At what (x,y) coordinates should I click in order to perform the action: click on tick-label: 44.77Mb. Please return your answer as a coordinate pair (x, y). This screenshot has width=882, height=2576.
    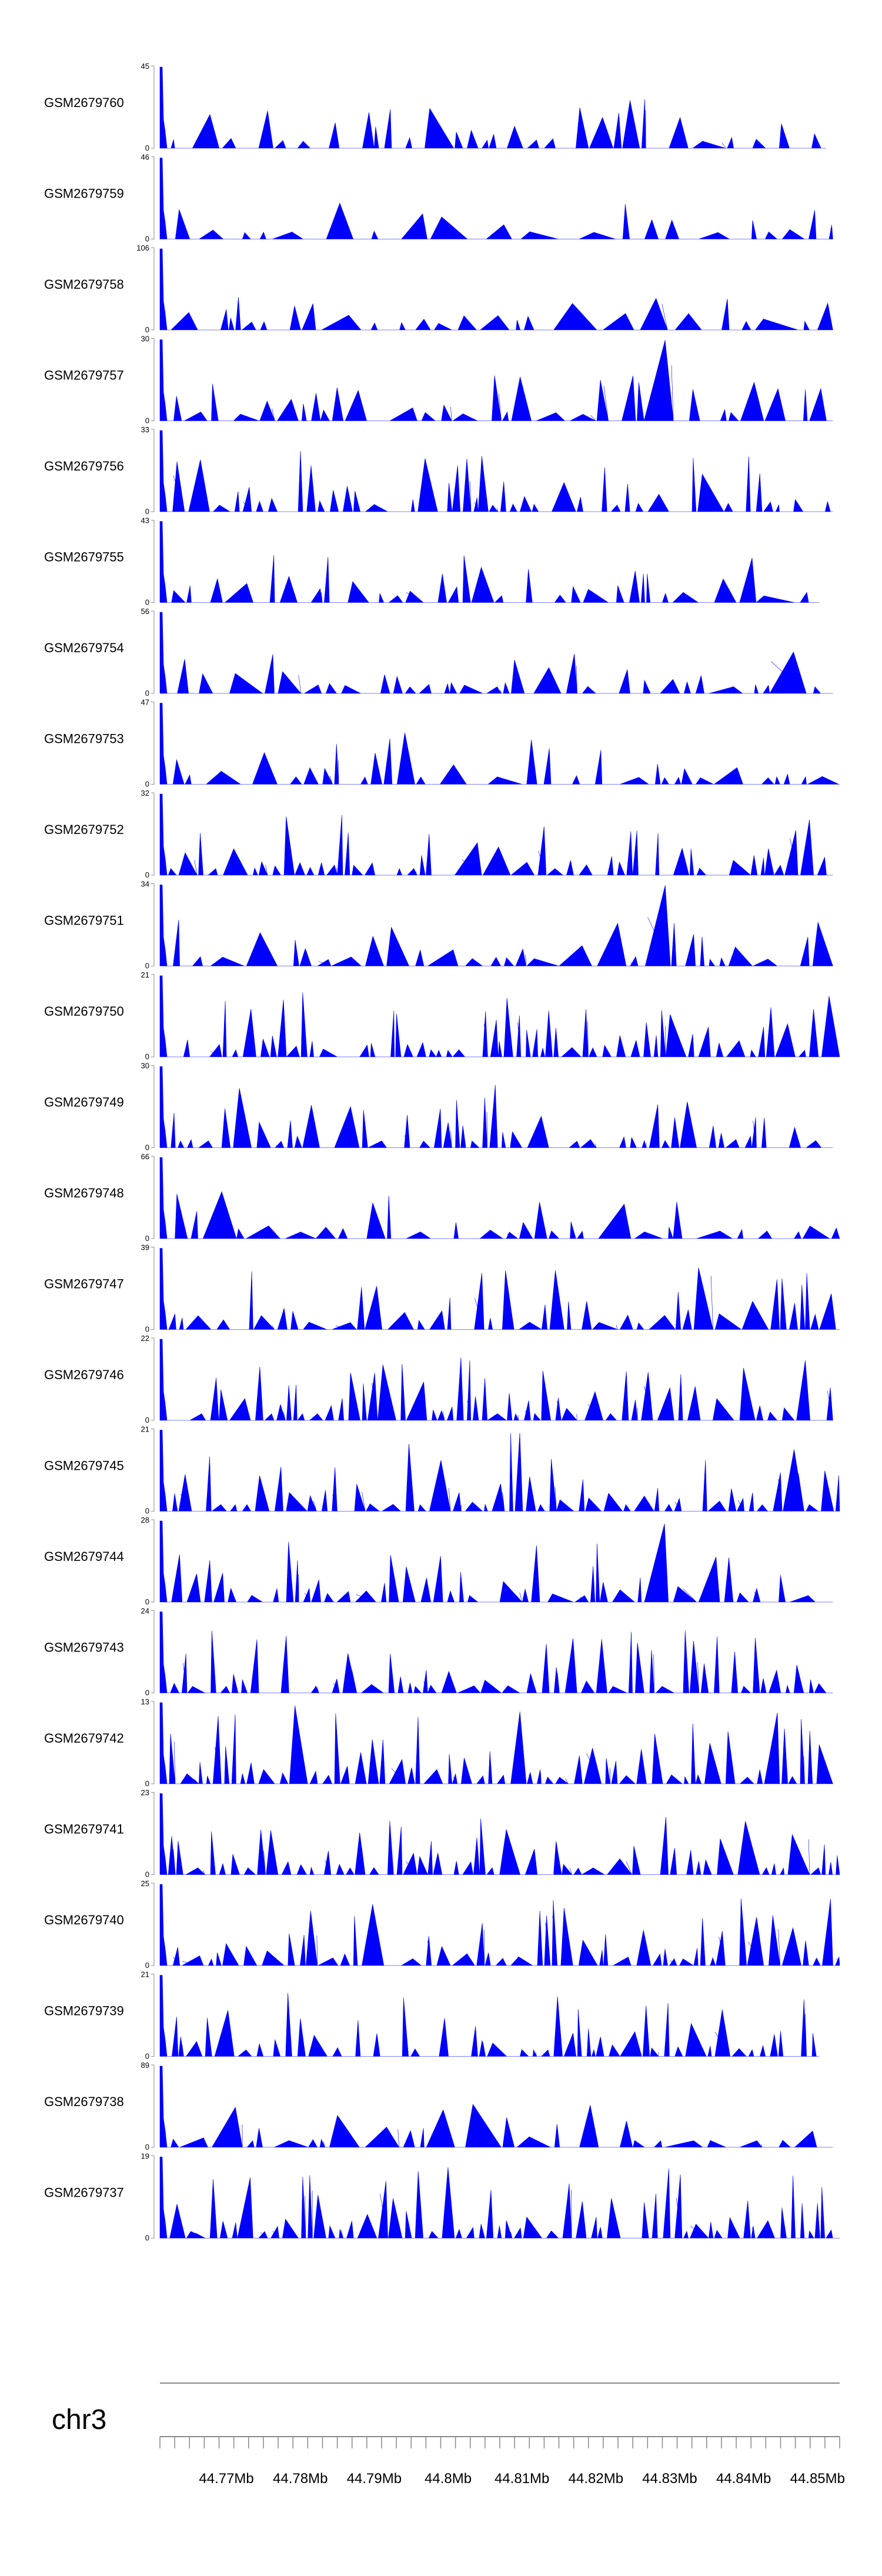
    Looking at the image, I should click on (226, 2479).